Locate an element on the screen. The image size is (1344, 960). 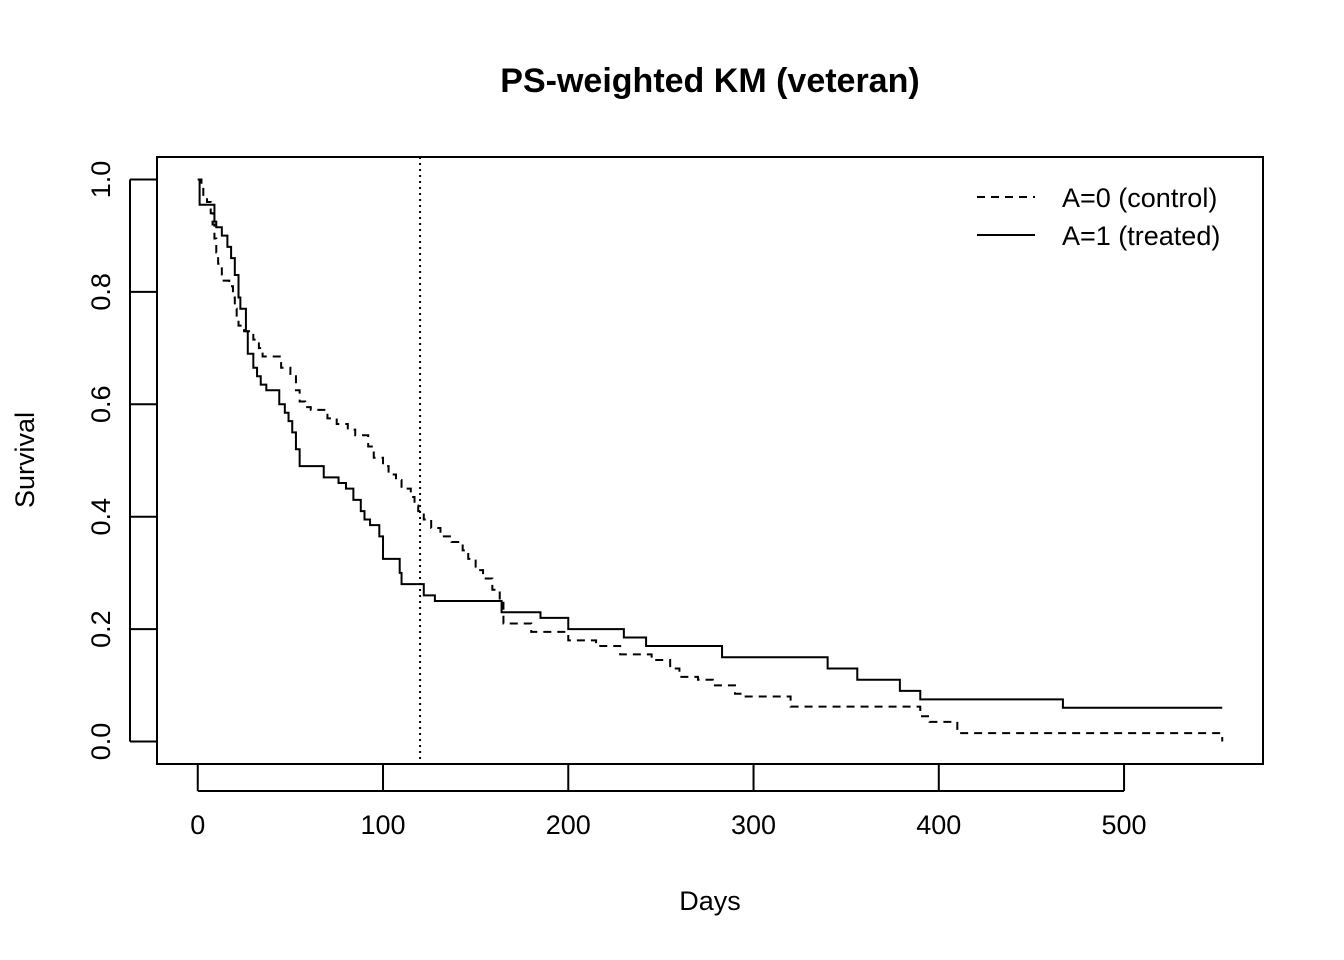
y-tick-label: 0.6 is located at coordinates (101, 405).